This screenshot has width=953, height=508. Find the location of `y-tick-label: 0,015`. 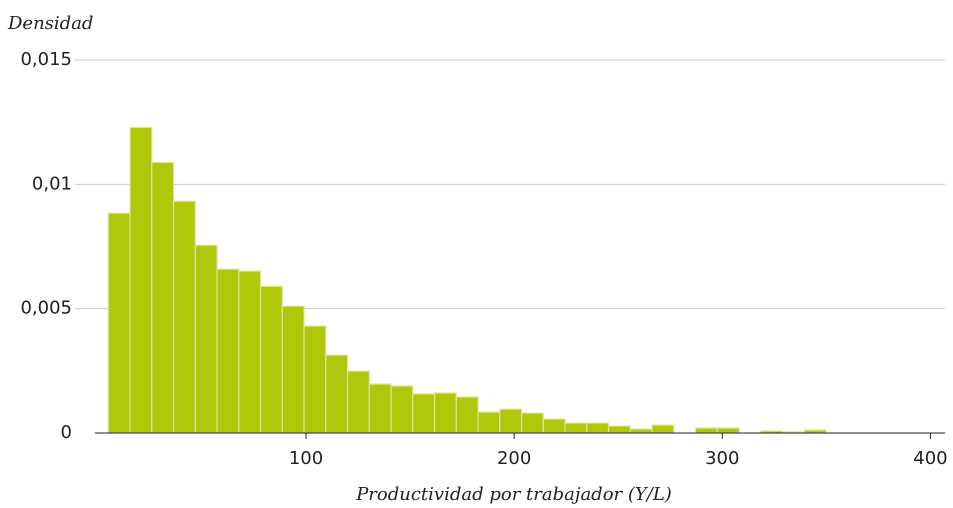

y-tick-label: 0,015 is located at coordinates (46, 59).